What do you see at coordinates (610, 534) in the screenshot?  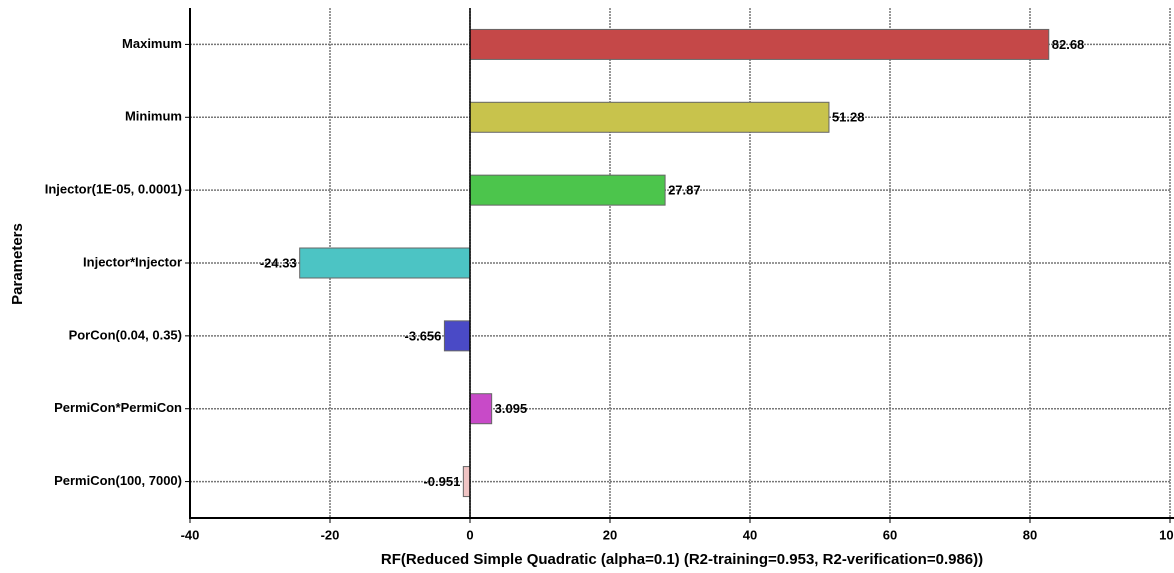 I see `x-tick-label: 20` at bounding box center [610, 534].